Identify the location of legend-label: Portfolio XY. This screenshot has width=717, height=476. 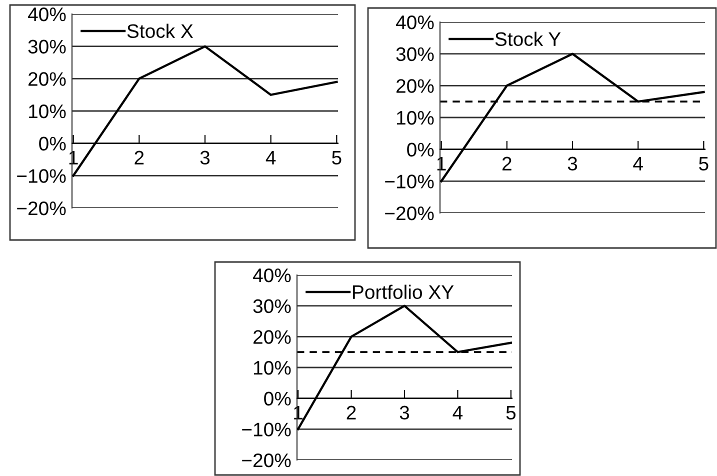
(403, 292).